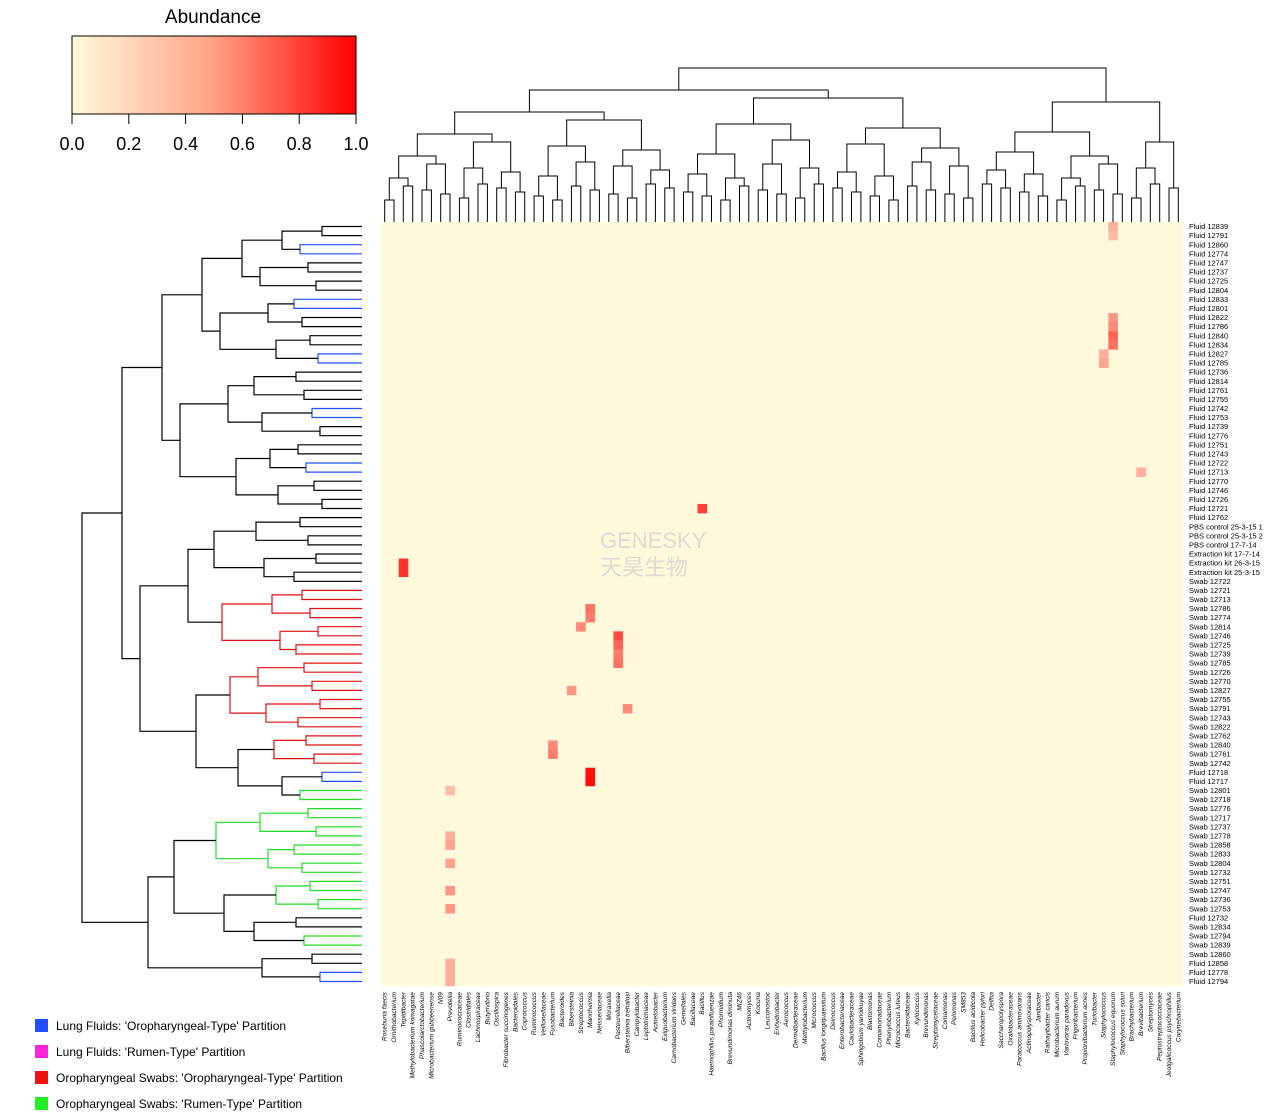 The height and width of the screenshot is (1112, 1269). Describe the element at coordinates (1210, 690) in the screenshot. I see `row-label: Swab 12827` at that location.